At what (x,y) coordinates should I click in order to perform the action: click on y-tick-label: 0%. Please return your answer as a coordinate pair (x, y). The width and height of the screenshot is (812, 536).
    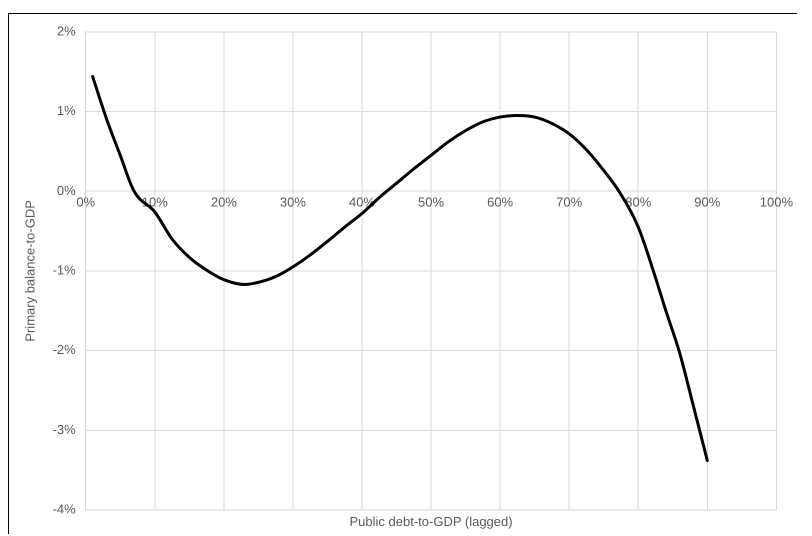
    Looking at the image, I should click on (66, 190).